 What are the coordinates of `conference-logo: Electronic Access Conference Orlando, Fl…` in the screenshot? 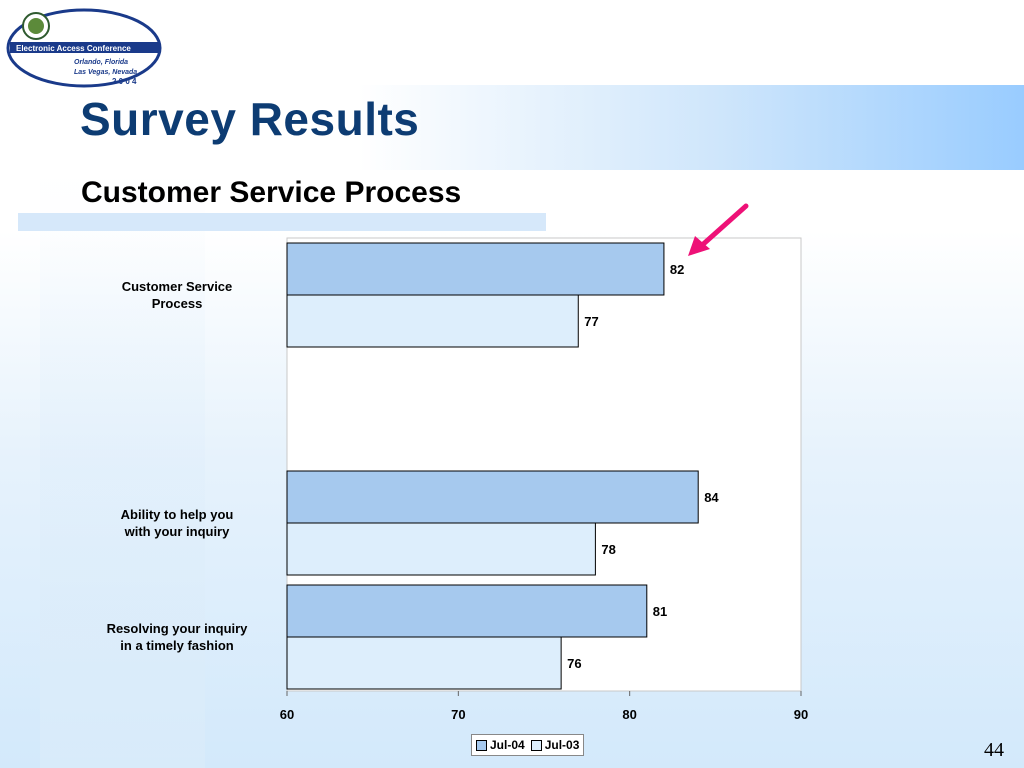 It's located at (84, 48).